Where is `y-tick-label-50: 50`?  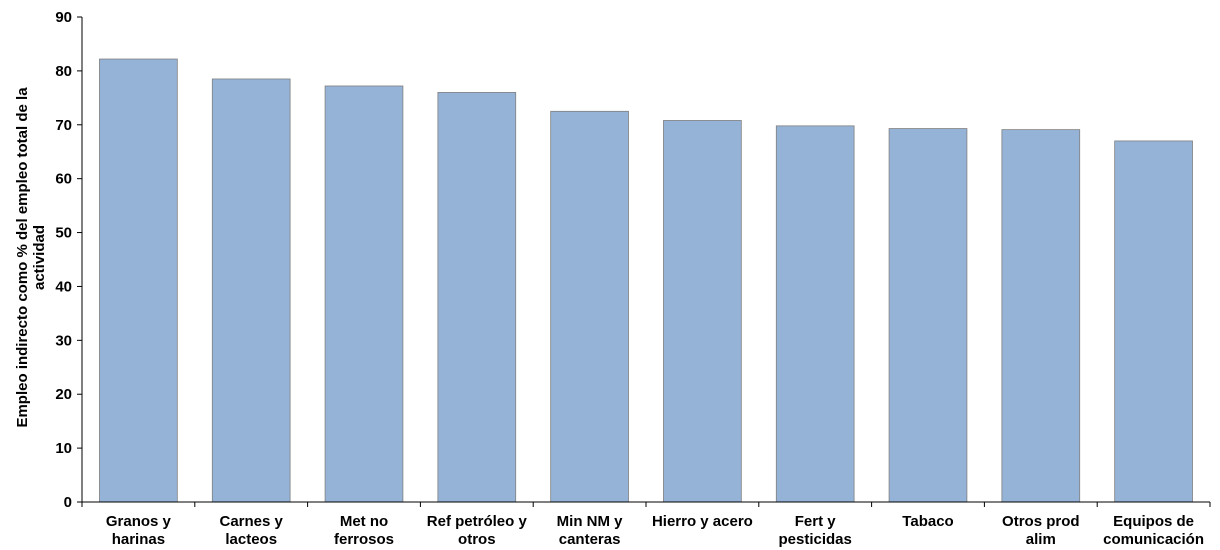
y-tick-label-50: 50 is located at coordinates (63, 233).